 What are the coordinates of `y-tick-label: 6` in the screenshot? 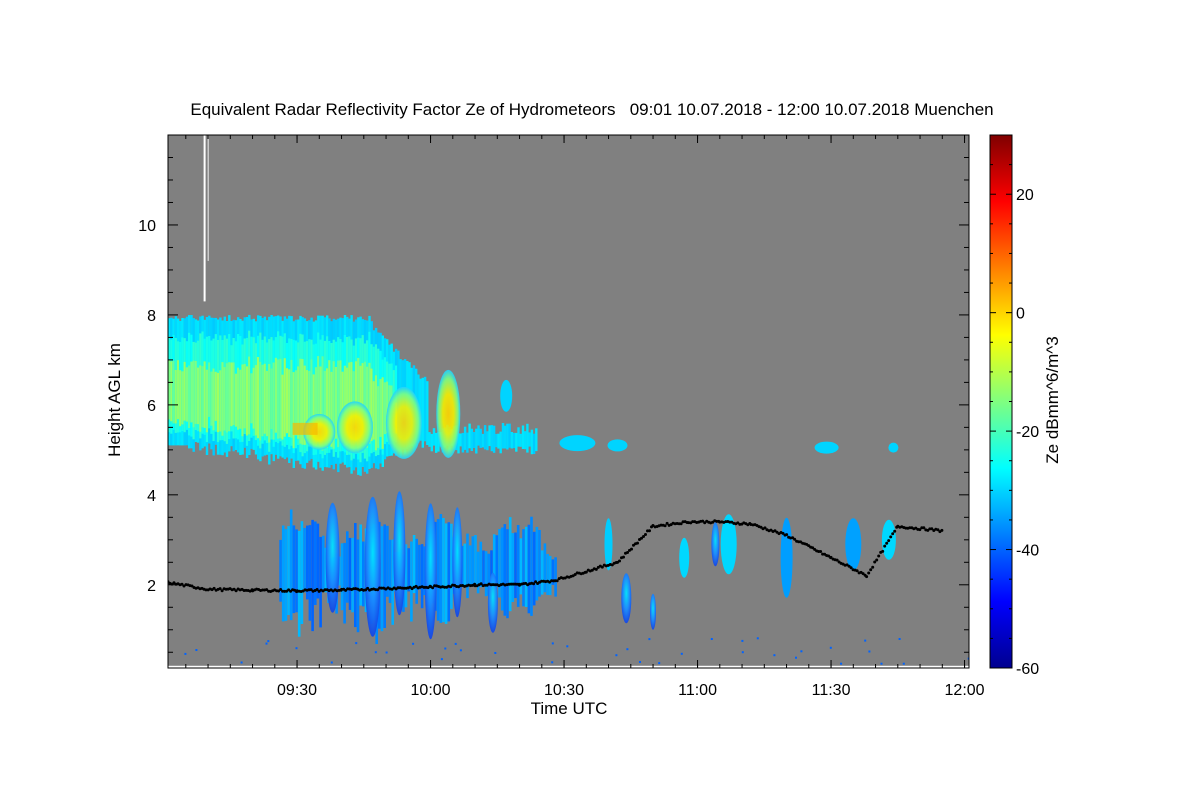 It's located at (151, 406).